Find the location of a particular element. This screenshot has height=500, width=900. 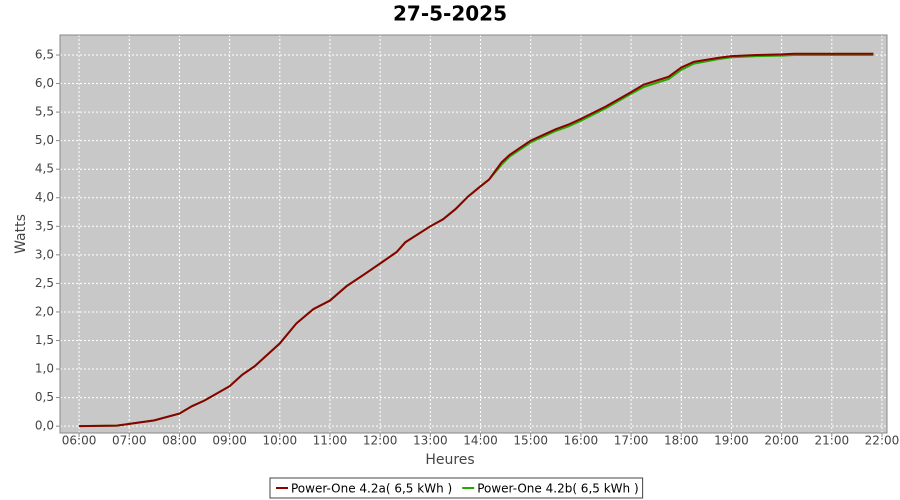

y-tick-label: 4,5 is located at coordinates (44, 169).